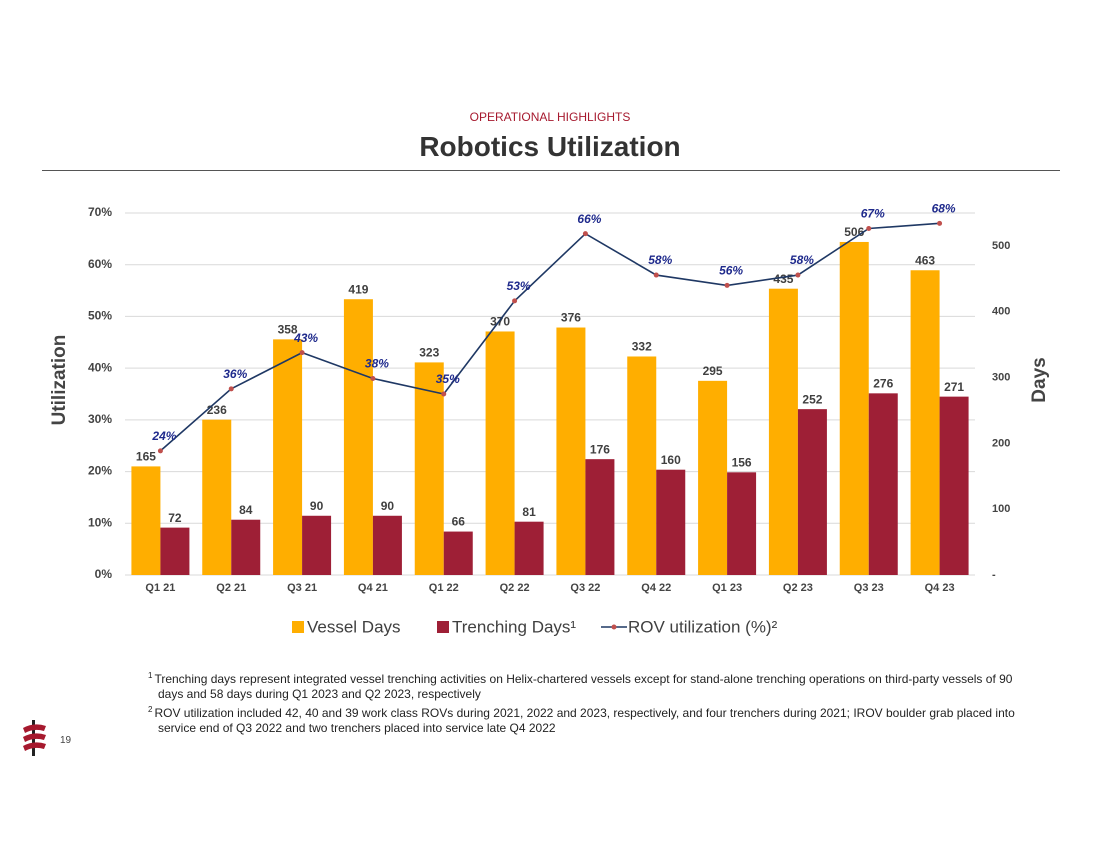 Image resolution: width=1100 pixels, height=849 pixels. What do you see at coordinates (703, 626) in the screenshot?
I see `legend-label: ROV utilization (%)²` at bounding box center [703, 626].